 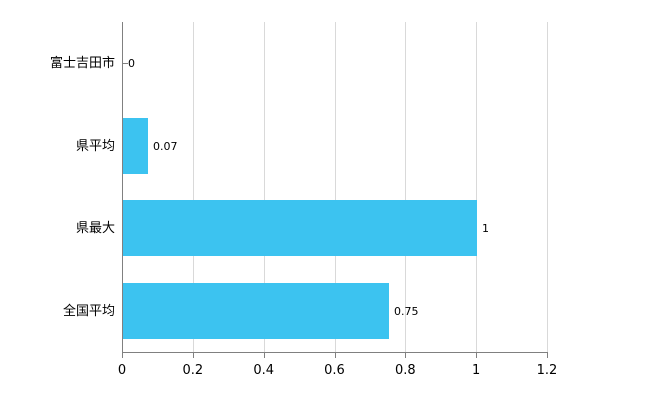 I want to click on y-axis-category-label: 県平均, so click(x=95, y=146).